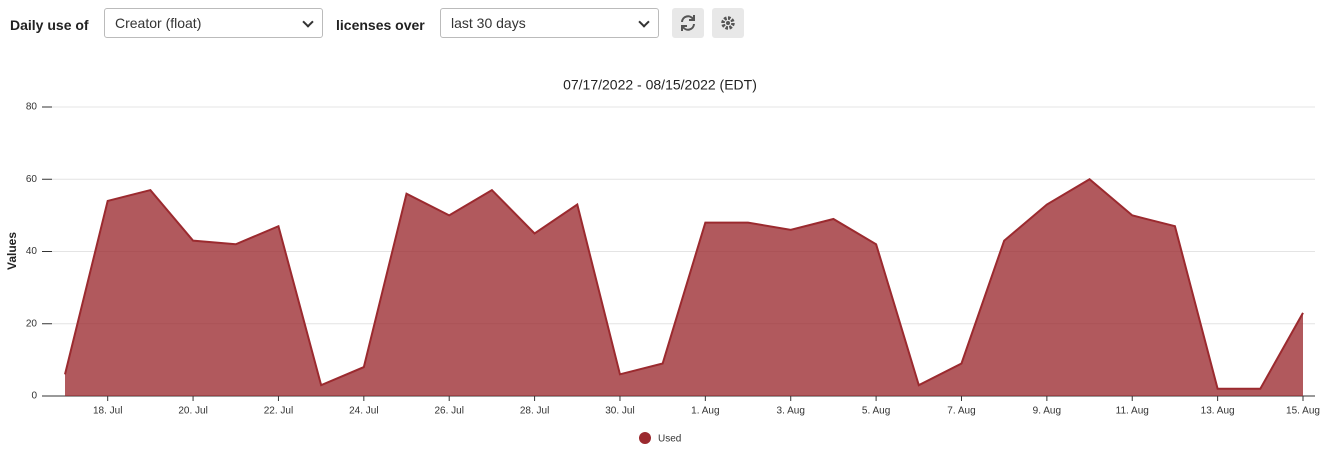 The height and width of the screenshot is (457, 1323). Describe the element at coordinates (448, 411) in the screenshot. I see `x-tick-label: 26. Jul` at that location.